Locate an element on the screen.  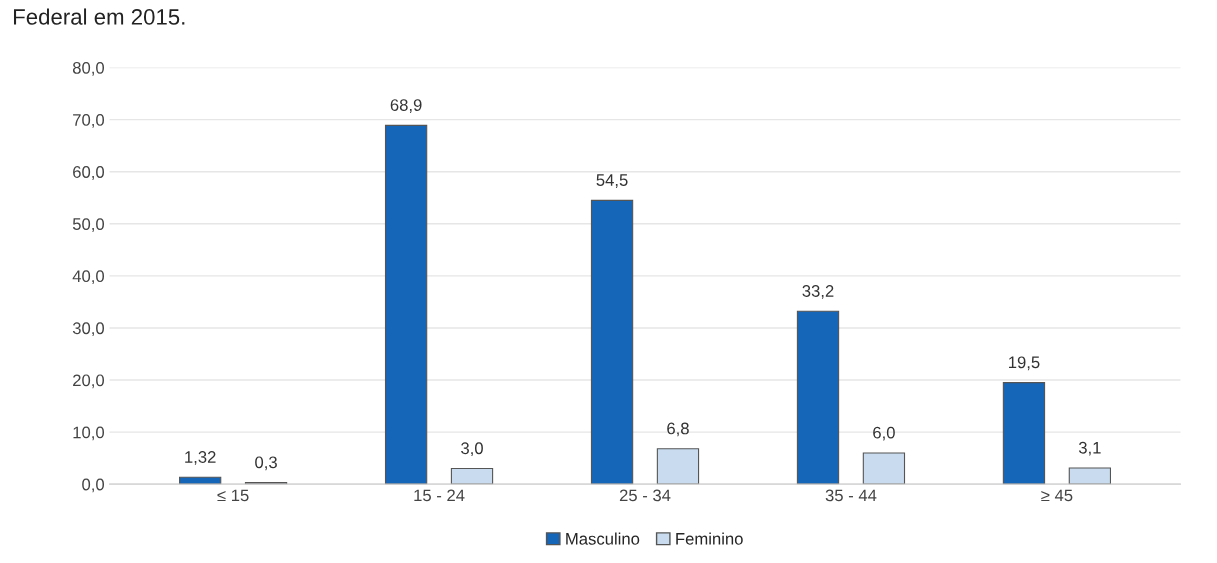
y-tick-label: 0,0 is located at coordinates (93, 485).